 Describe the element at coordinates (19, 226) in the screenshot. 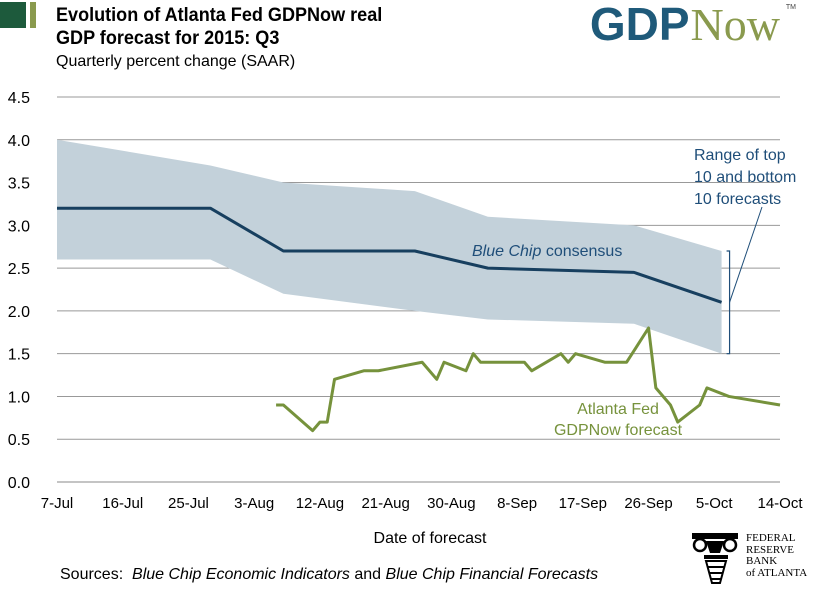

I see `y-tick-label: 3.0` at that location.